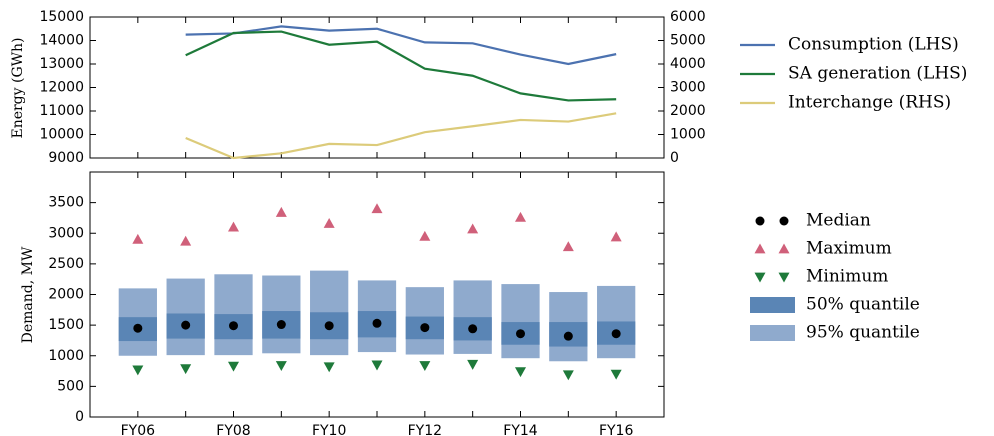 This screenshot has height=436, width=994. Describe the element at coordinates (233, 429) in the screenshot. I see `x-tick-label: FY08` at that location.